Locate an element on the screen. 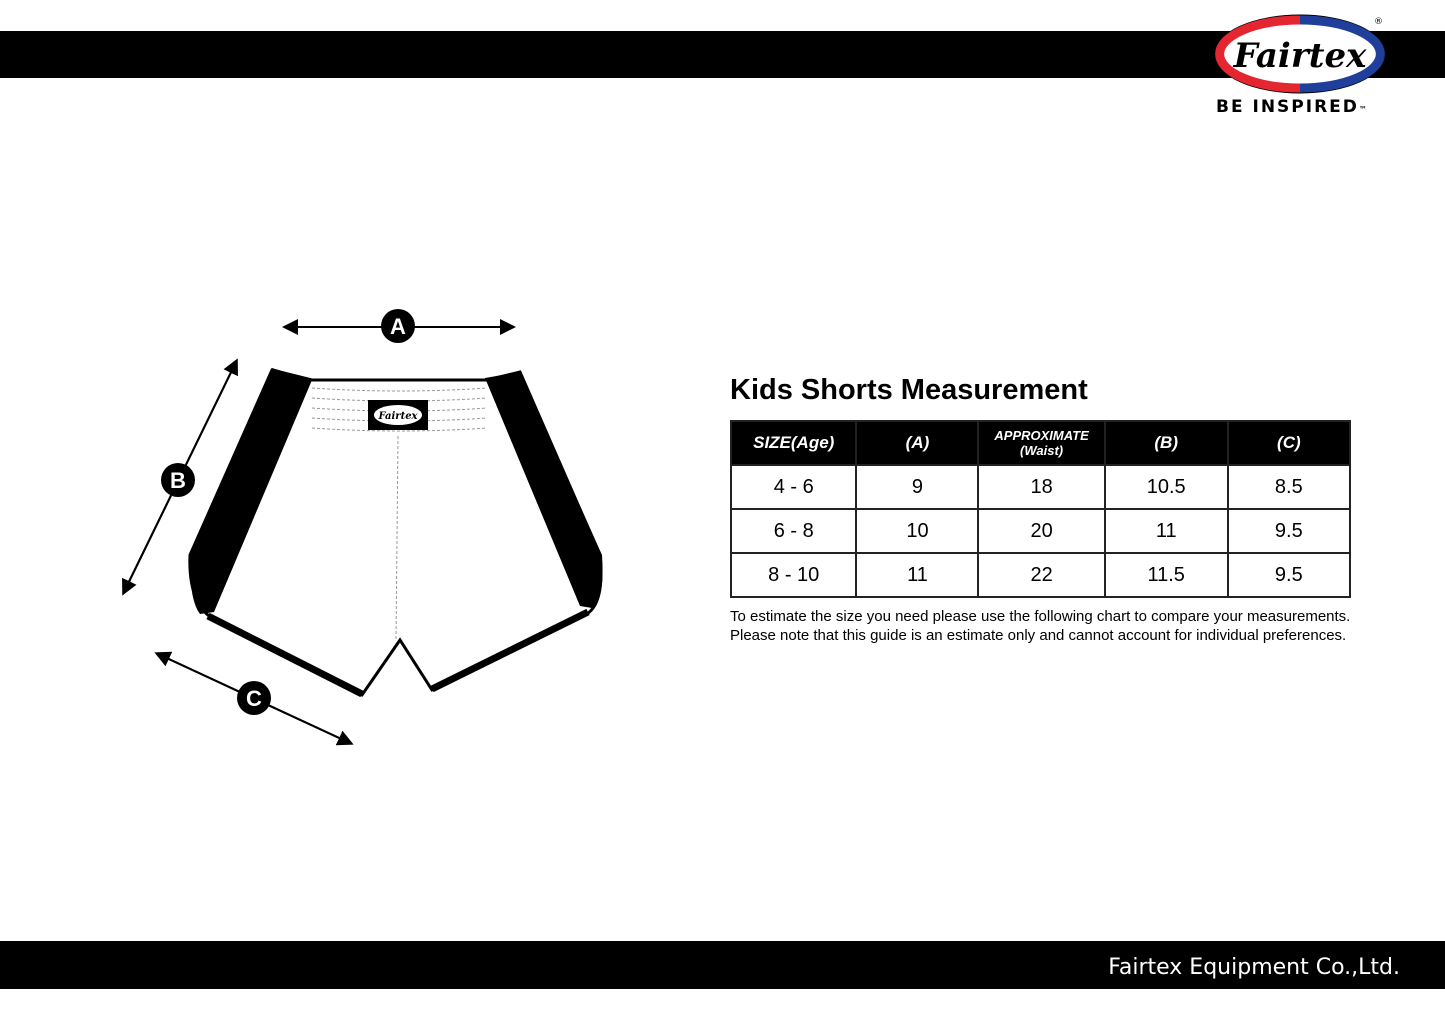 Image resolution: width=1445 pixels, height=1022 pixels. cell: 10.5 is located at coordinates (1166, 487).